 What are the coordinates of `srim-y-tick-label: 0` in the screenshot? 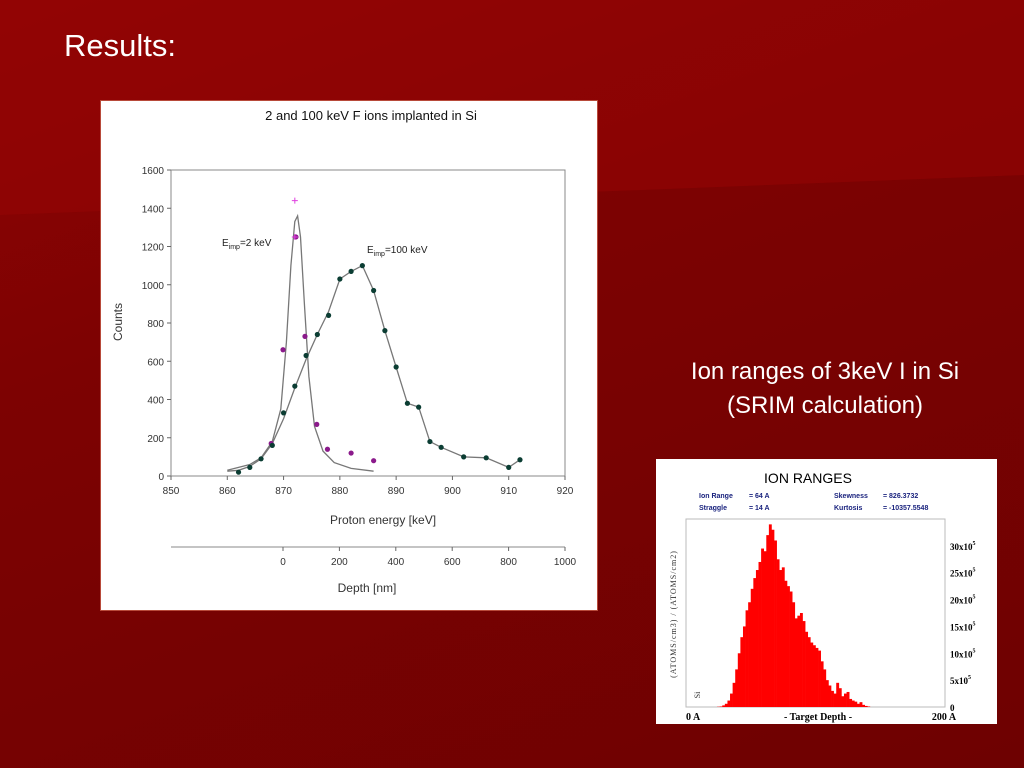 It's located at (952, 708).